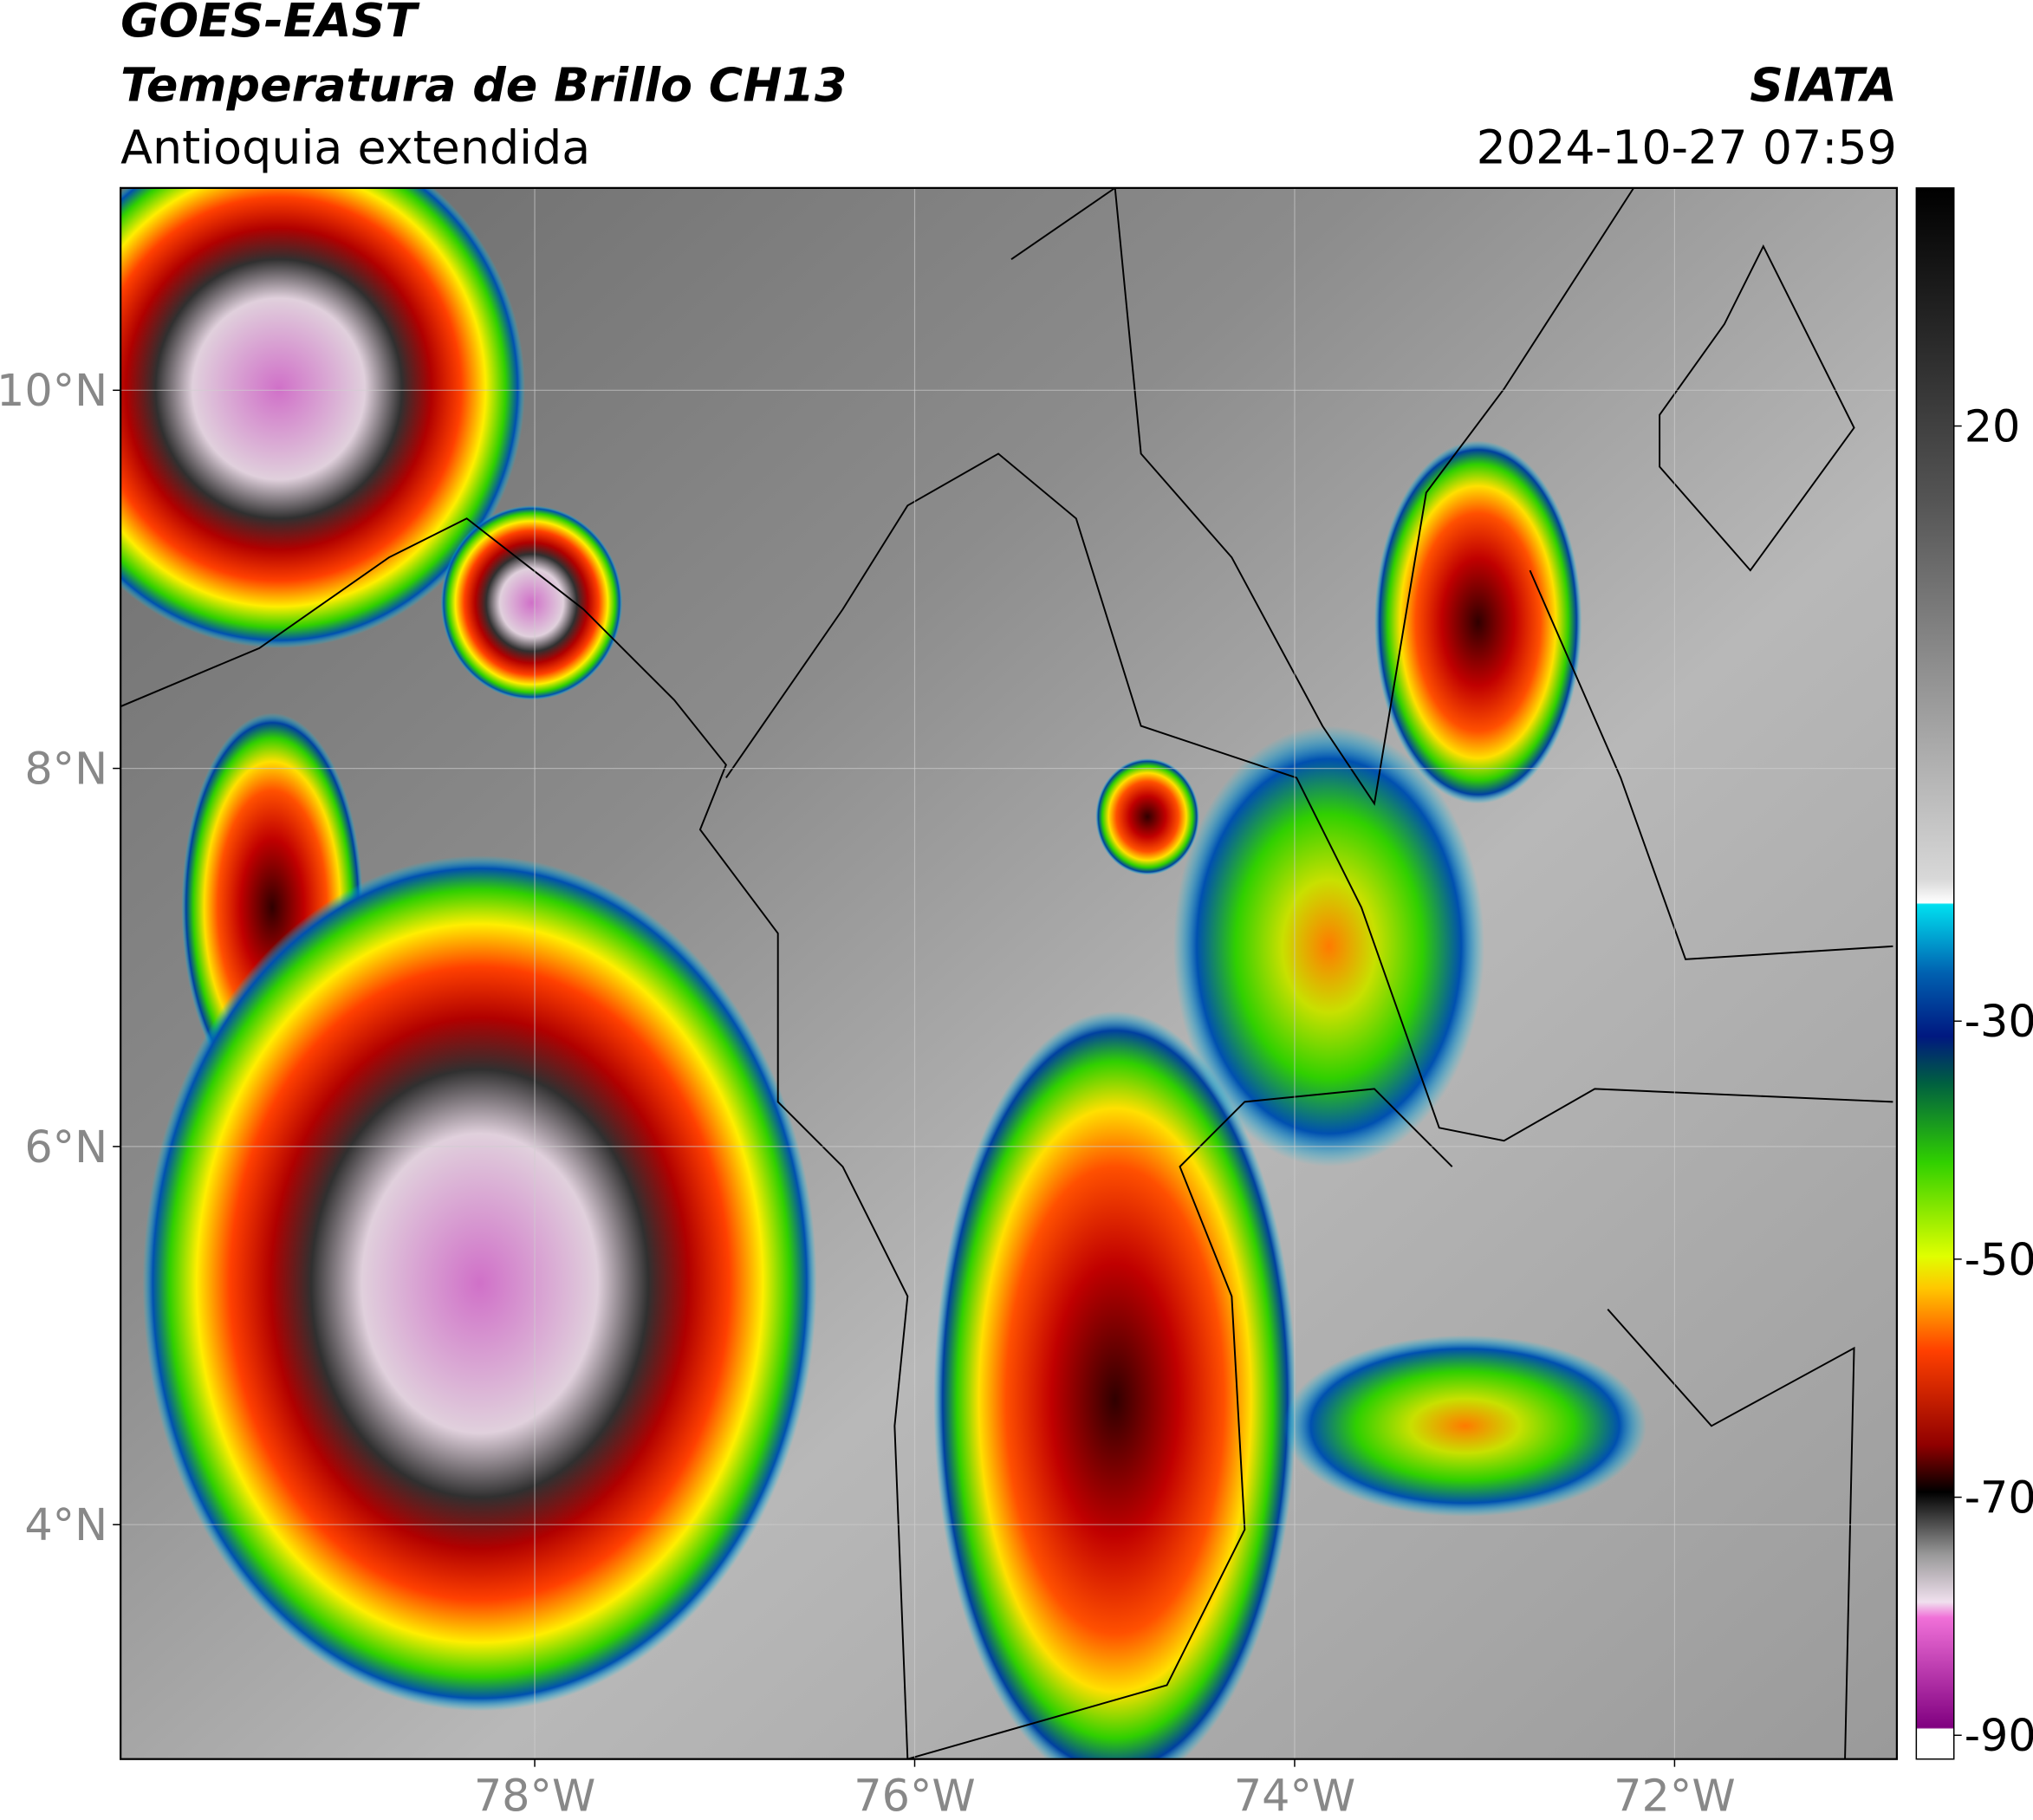  Describe the element at coordinates (1999, 1735) in the screenshot. I see `colorbar-tick-label: -90` at that location.